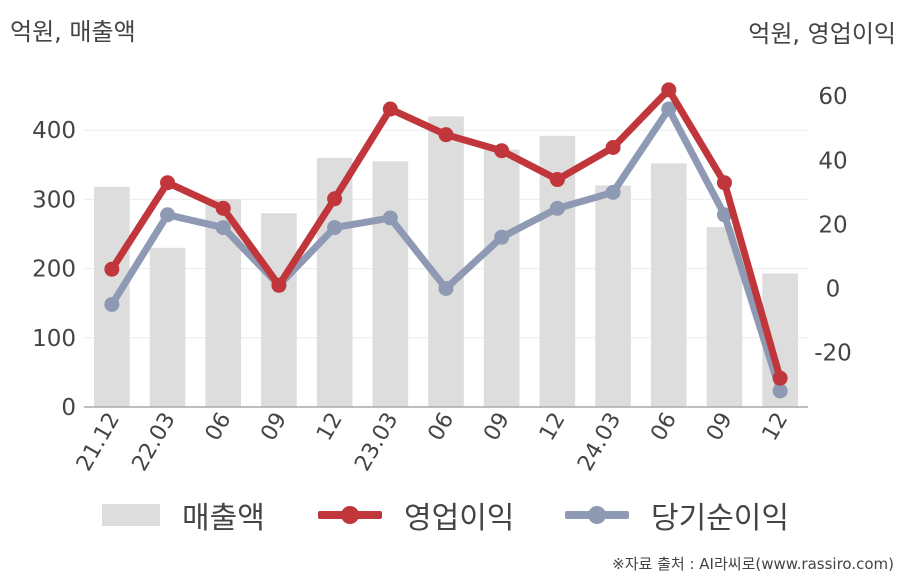  I want to click on legend-item-net: 당기순이익, so click(677, 515).